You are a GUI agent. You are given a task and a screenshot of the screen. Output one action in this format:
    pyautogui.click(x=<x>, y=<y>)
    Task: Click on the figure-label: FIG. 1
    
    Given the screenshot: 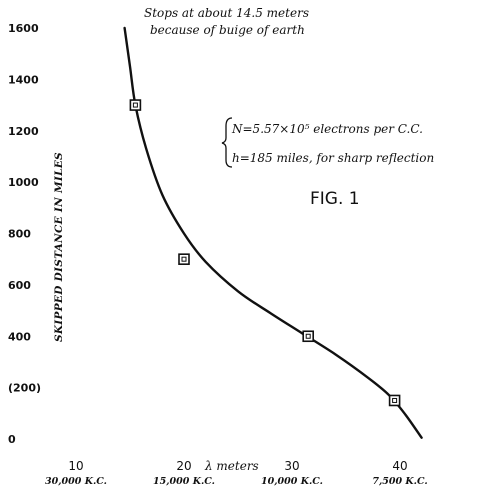 What is the action you would take?
    pyautogui.click(x=335, y=199)
    